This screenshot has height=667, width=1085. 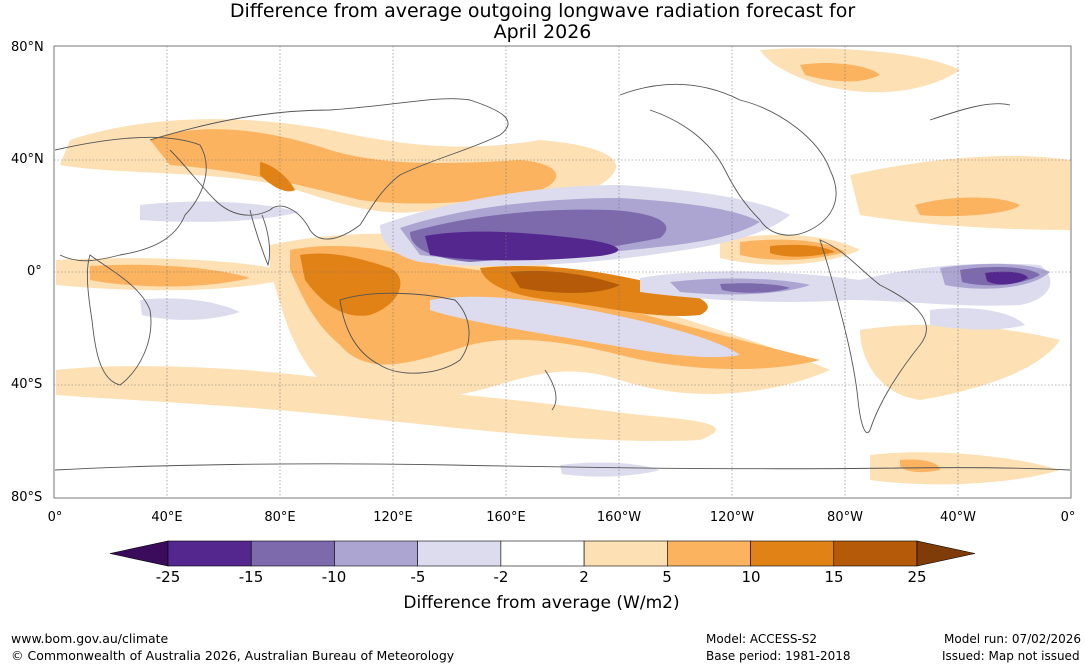 What do you see at coordinates (834, 577) in the screenshot?
I see `colorbar-tick-label: 15` at bounding box center [834, 577].